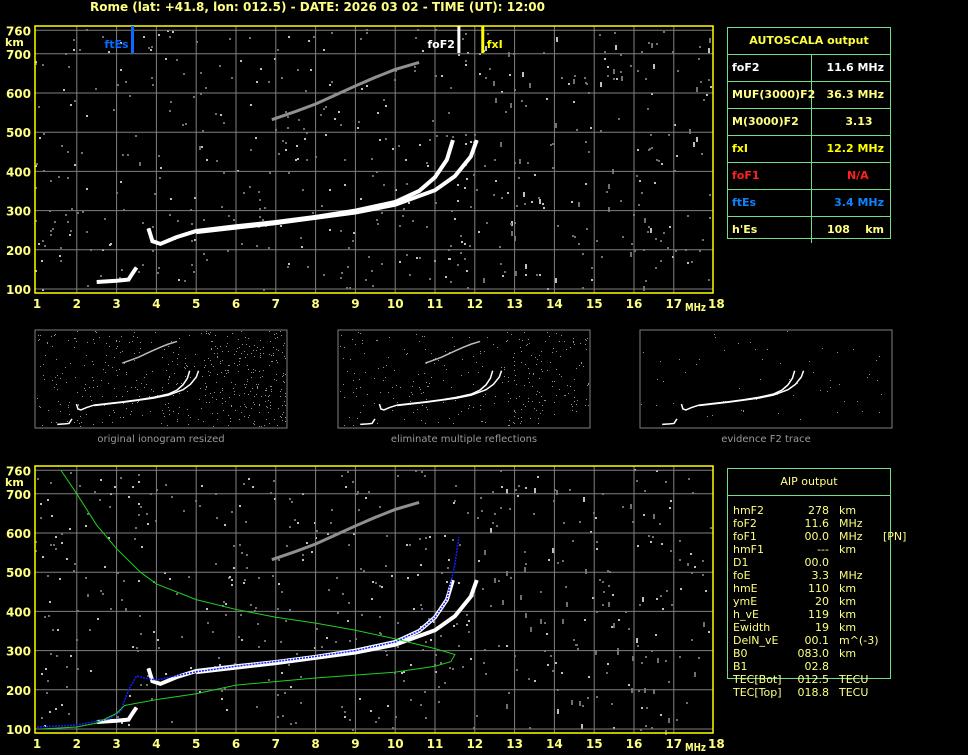  What do you see at coordinates (819, 588) in the screenshot?
I see `aip-row: hmE 110 km` at bounding box center [819, 588].